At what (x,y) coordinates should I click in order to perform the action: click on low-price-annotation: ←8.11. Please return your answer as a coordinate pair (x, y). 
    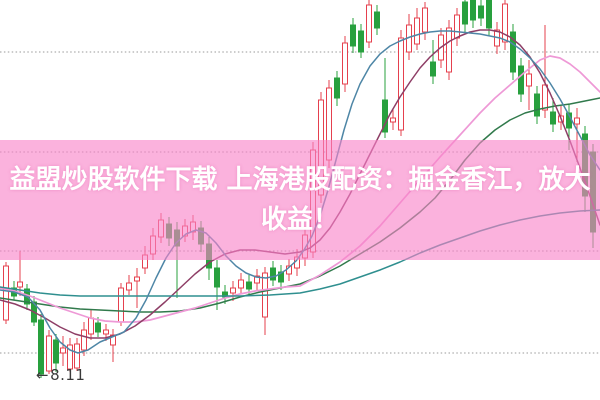
    Looking at the image, I should click on (60, 375).